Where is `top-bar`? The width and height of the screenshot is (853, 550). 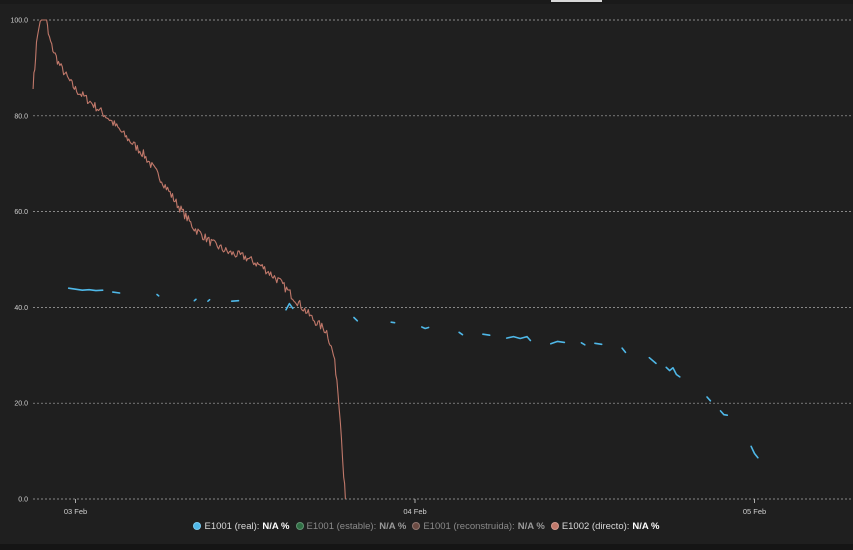 top-bar is located at coordinates (426, 2).